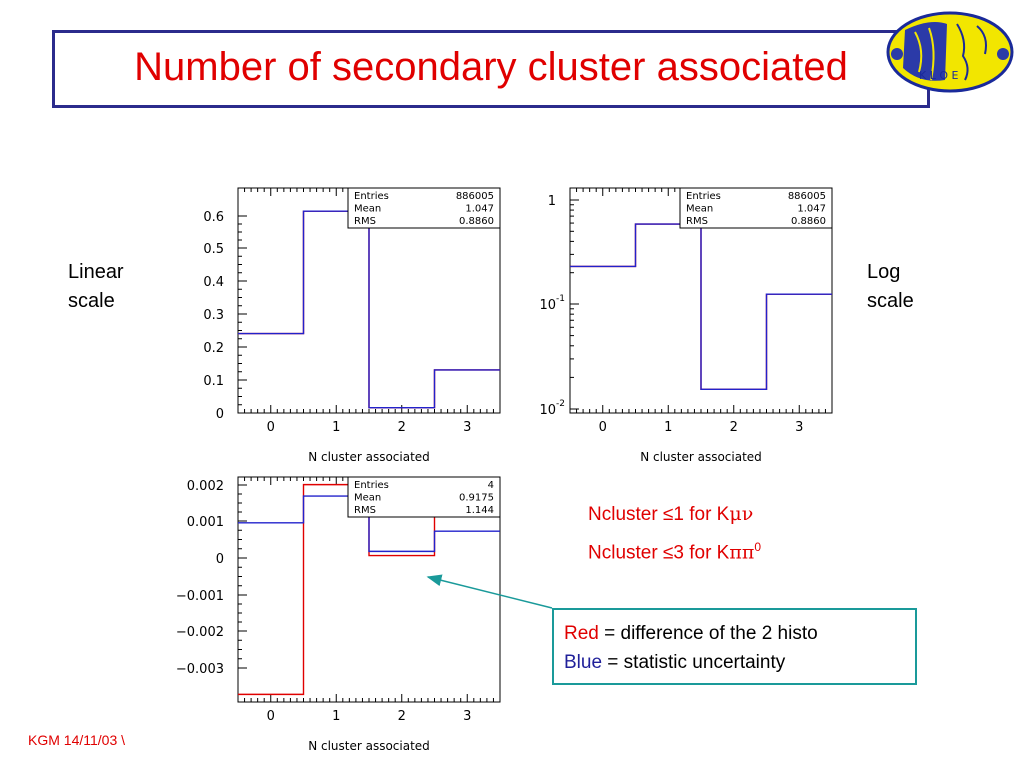  What do you see at coordinates (890, 287) in the screenshot?
I see `log-scale-label: Log scale` at bounding box center [890, 287].